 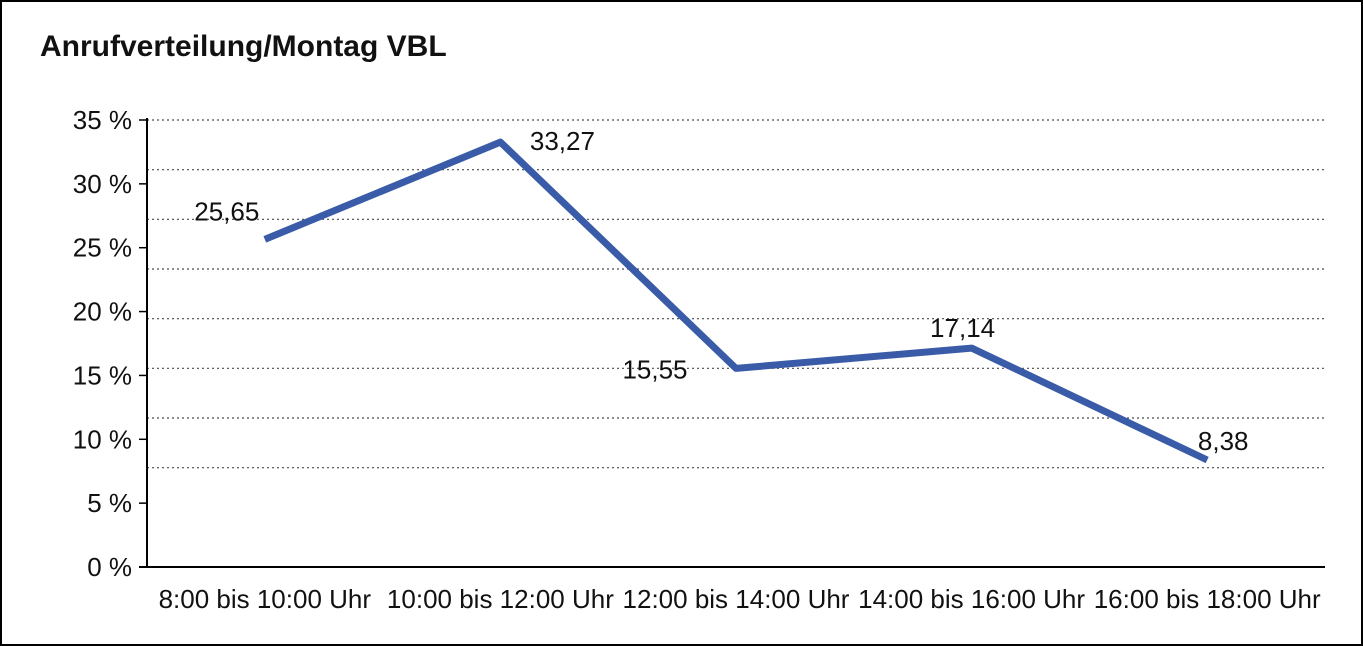 I want to click on x-category-label: 8:00 bis 10:00 Uhr, so click(x=265, y=599).